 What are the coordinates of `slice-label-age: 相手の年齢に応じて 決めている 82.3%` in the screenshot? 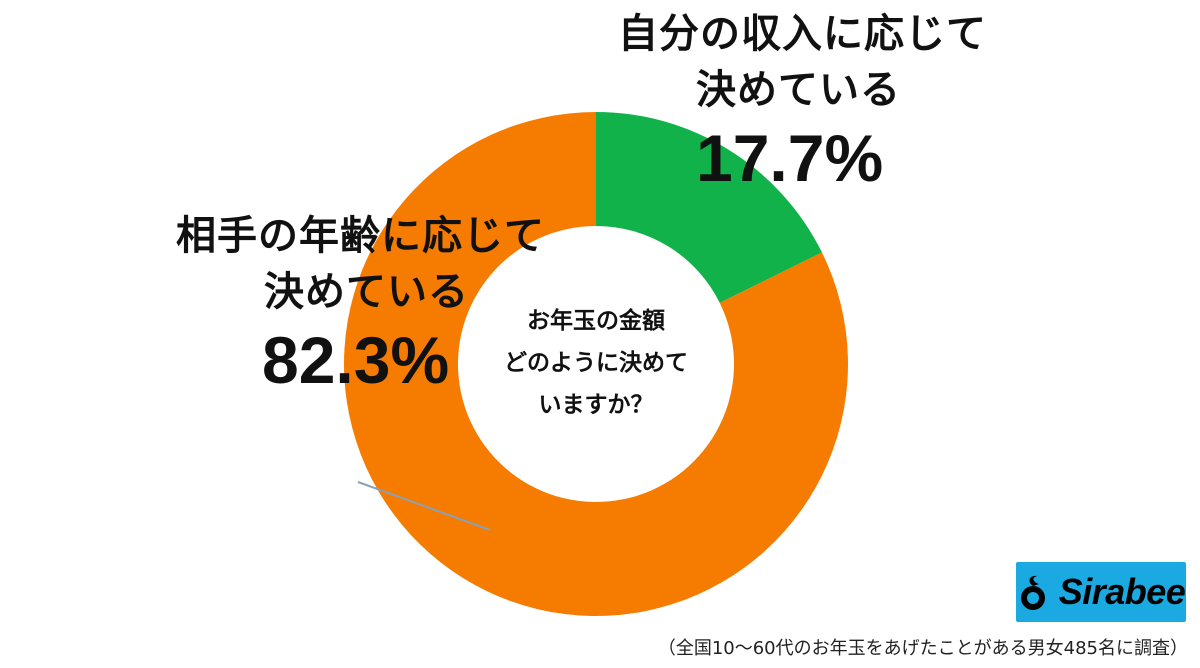 It's located at (360, 302).